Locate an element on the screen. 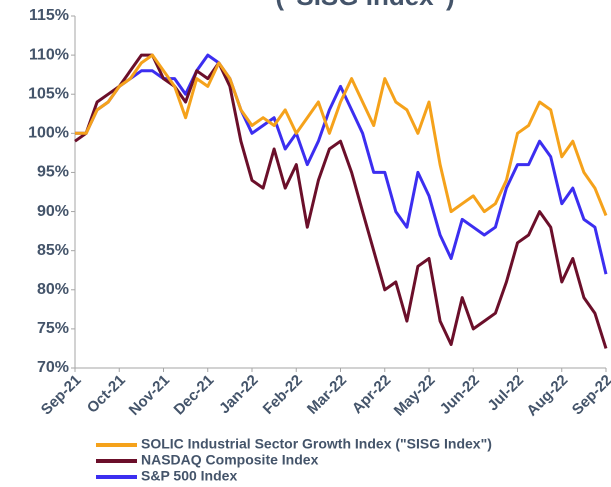 This screenshot has width=611, height=487. x-tick-label: Dec-21 is located at coordinates (194, 395).